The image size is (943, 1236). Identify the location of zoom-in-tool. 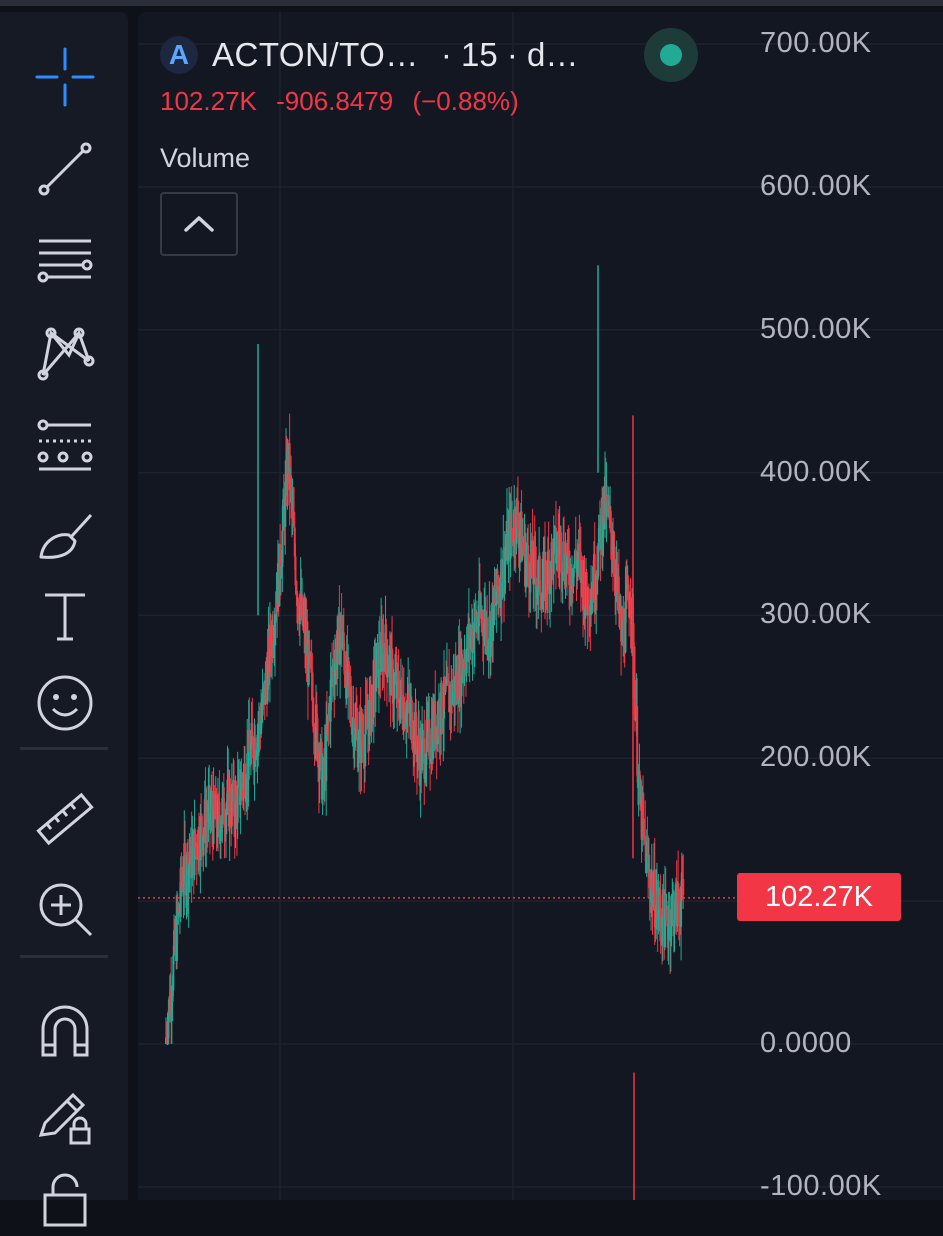
(65, 909).